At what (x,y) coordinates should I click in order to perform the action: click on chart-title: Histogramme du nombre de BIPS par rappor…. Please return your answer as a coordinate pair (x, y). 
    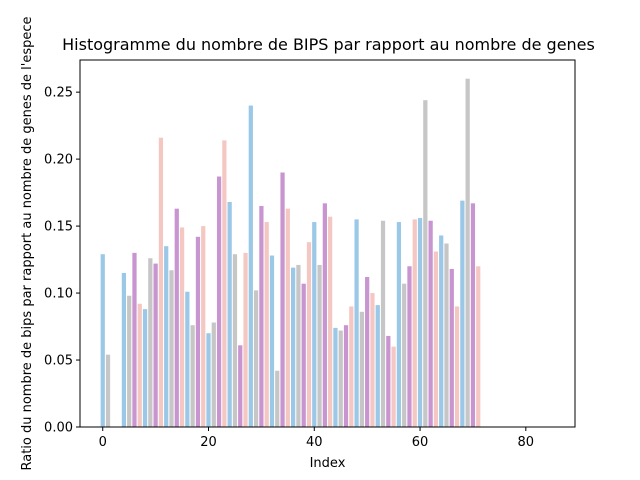
    Looking at the image, I should click on (328, 44).